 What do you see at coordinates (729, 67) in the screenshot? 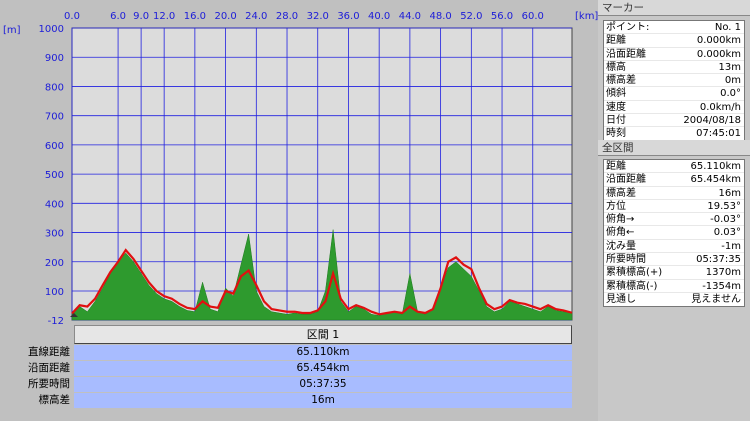
I see `info-value: 13m` at bounding box center [729, 67].